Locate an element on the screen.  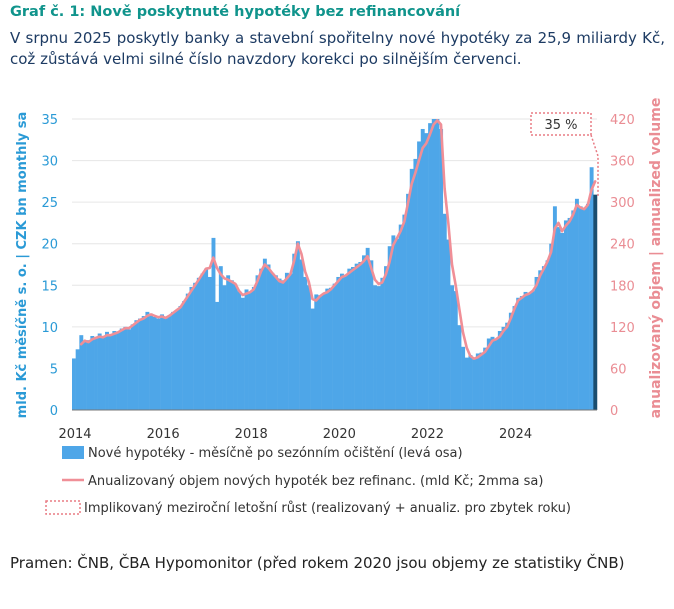
y-tick-label: 30 is located at coordinates (49, 162).